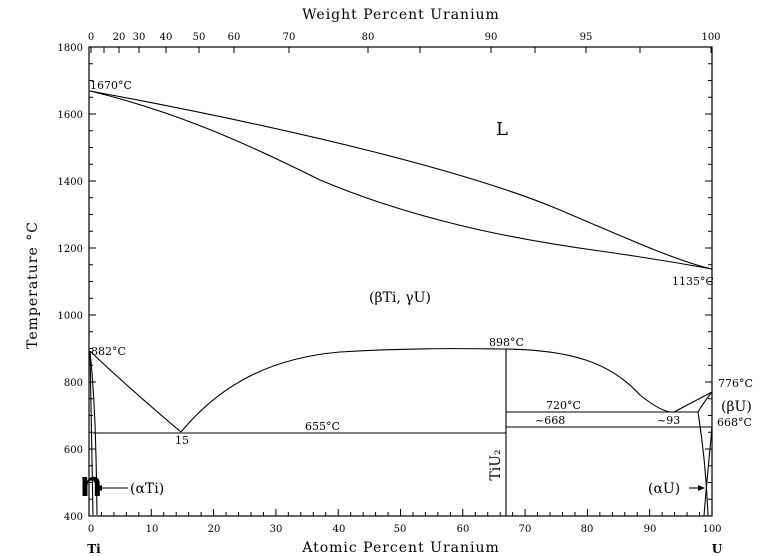  I want to click on y-tick-1600: 1600, so click(70, 115).